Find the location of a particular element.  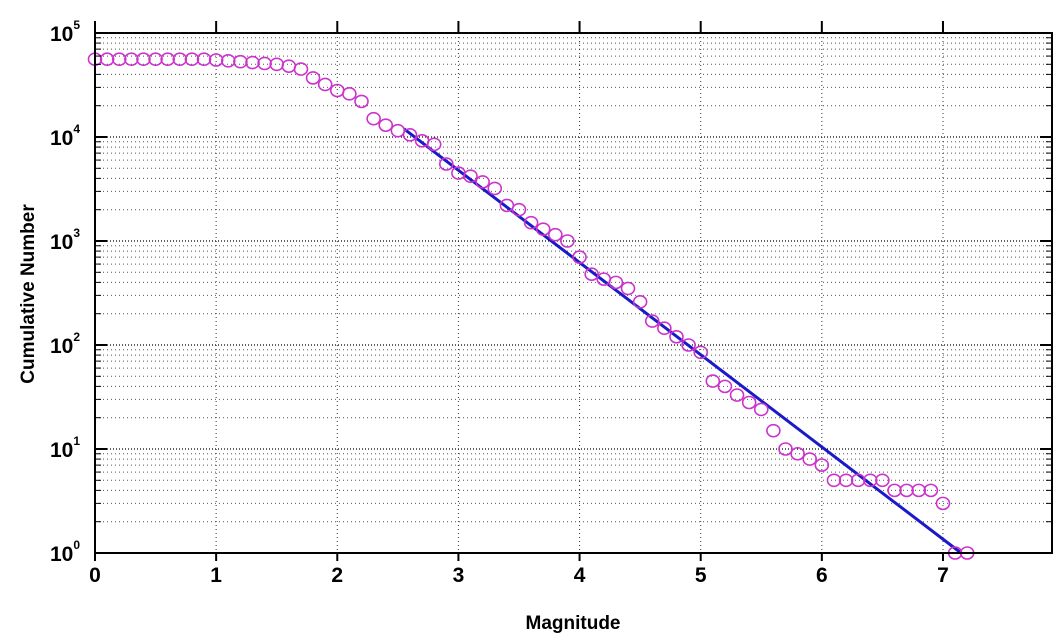

y-tick-label: 10⁴ is located at coordinates (65, 136).